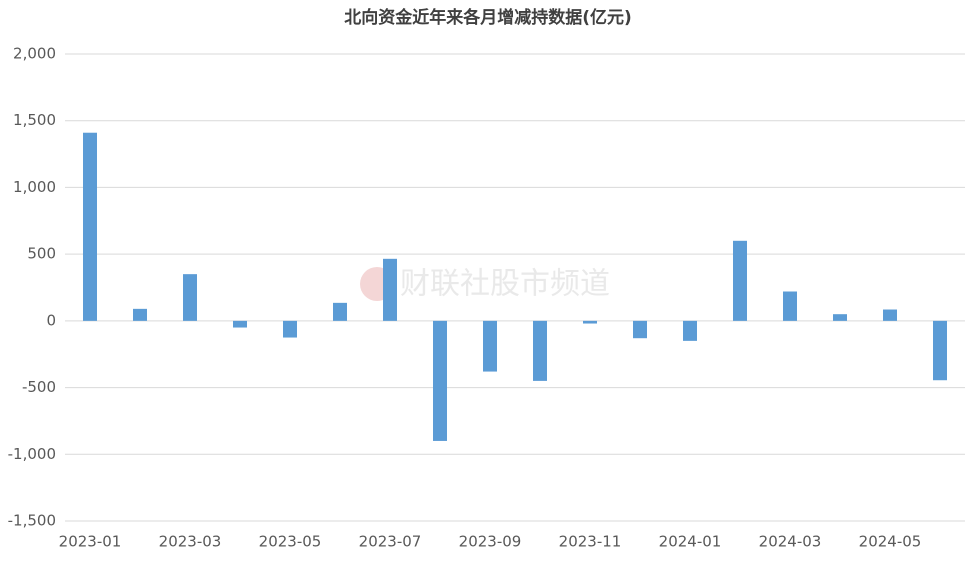 This screenshot has width=977, height=563. I want to click on x-tick-label: 2024-03, so click(790, 542).